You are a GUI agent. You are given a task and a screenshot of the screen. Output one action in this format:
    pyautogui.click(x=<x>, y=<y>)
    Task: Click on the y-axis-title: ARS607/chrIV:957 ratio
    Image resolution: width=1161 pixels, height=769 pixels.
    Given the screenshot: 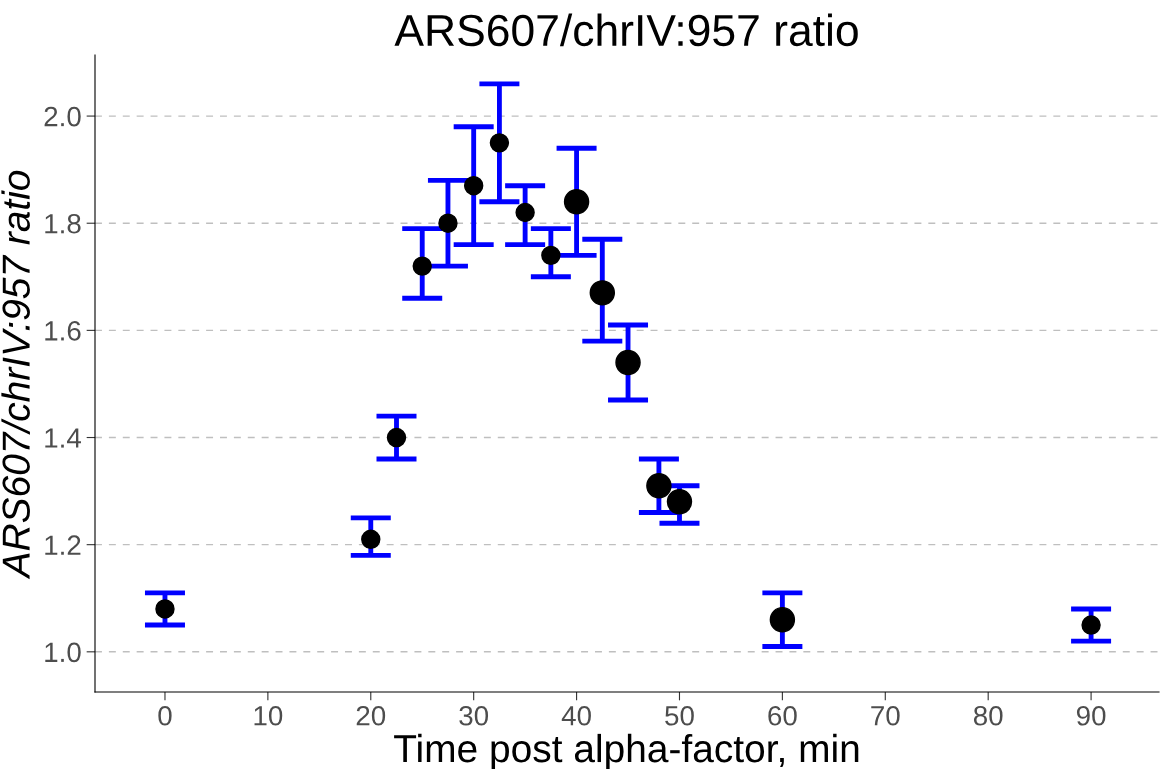 What is the action you would take?
    pyautogui.click(x=15, y=375)
    